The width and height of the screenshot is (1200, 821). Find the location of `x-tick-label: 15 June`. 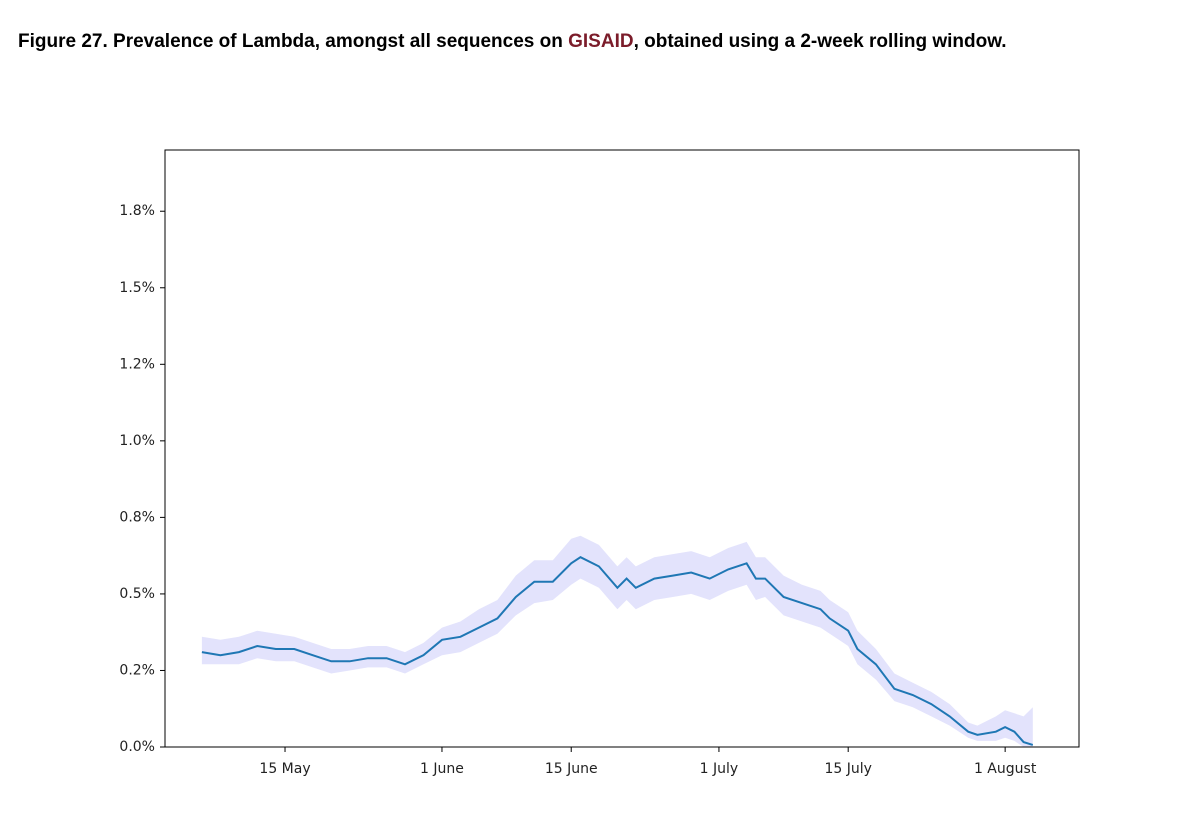

x-tick-label: 15 June is located at coordinates (571, 769).